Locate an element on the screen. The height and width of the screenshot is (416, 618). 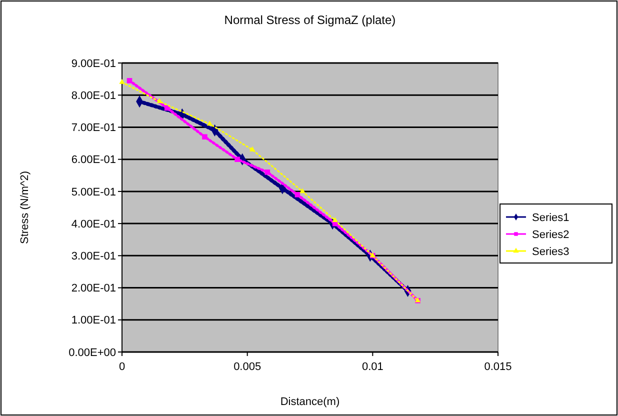
y-tick-label: 1.00E-01 is located at coordinates (93, 320).